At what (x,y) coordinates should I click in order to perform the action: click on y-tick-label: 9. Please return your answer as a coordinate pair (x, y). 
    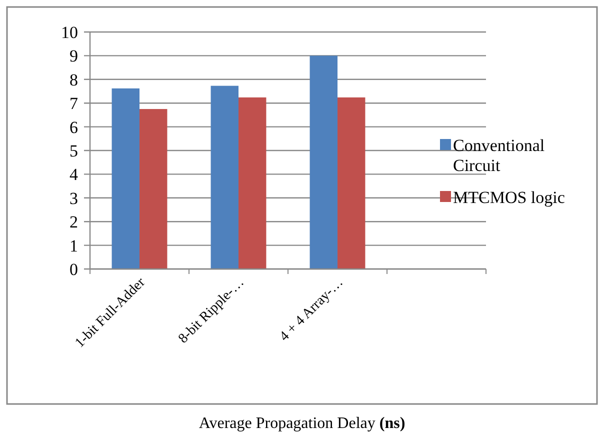
    Looking at the image, I should click on (74, 56).